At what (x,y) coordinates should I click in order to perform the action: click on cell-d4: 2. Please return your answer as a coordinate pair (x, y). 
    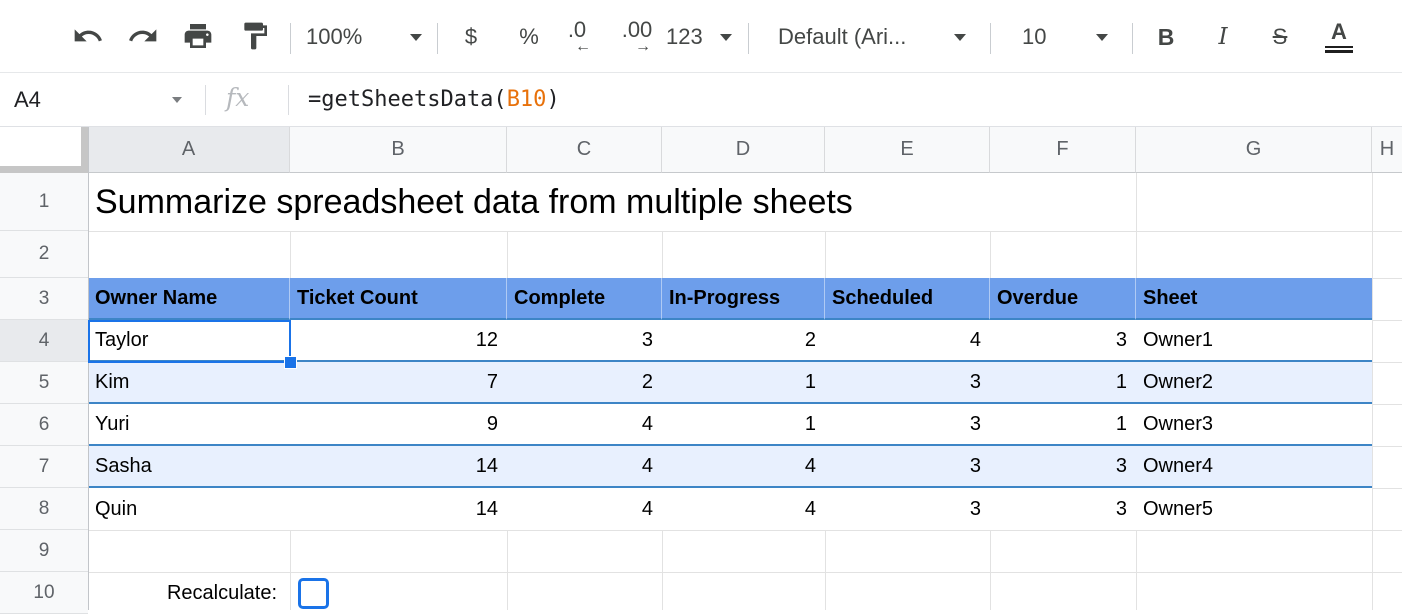
    Looking at the image, I should click on (743, 341).